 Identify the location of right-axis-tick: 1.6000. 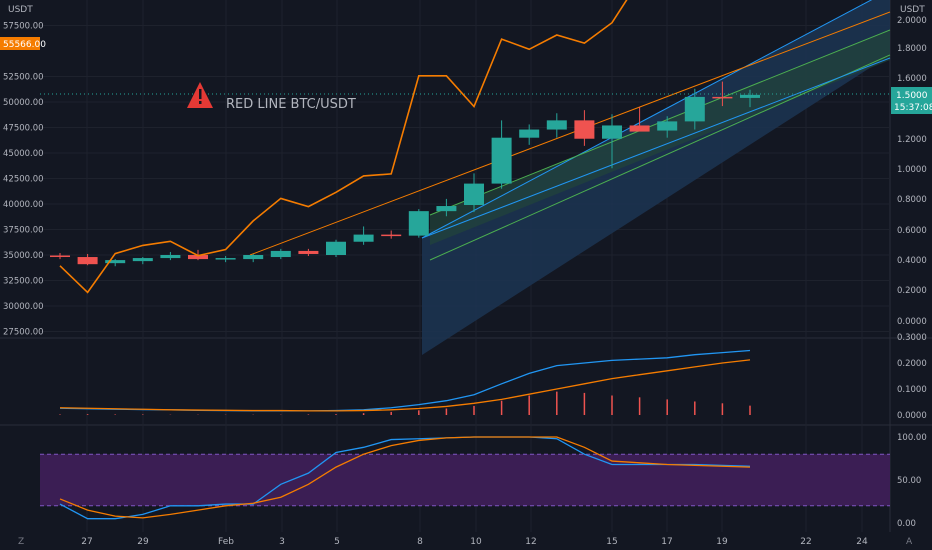
(912, 79).